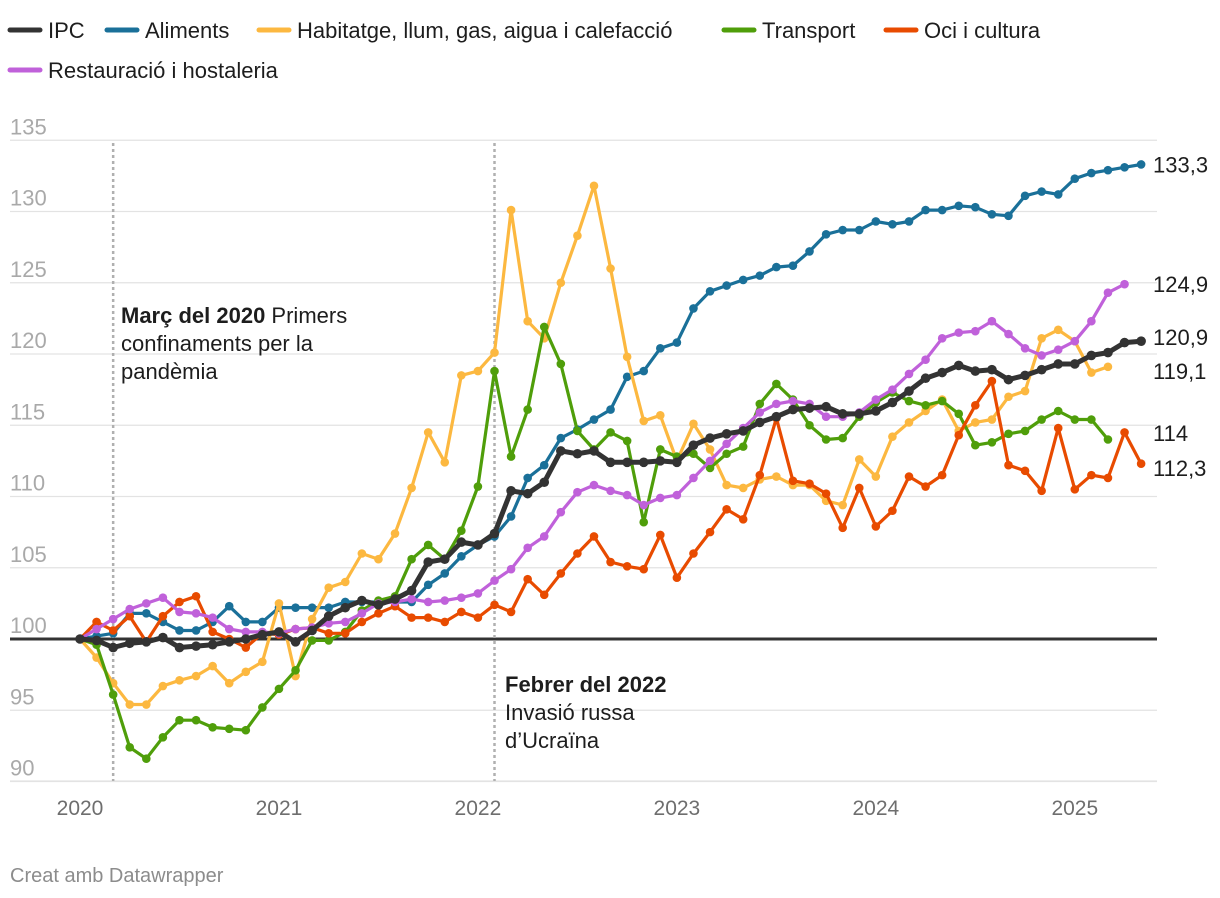 Image resolution: width=1220 pixels, height=898 pixels. Describe the element at coordinates (478, 808) in the screenshot. I see `x-tick-label: 2022` at that location.